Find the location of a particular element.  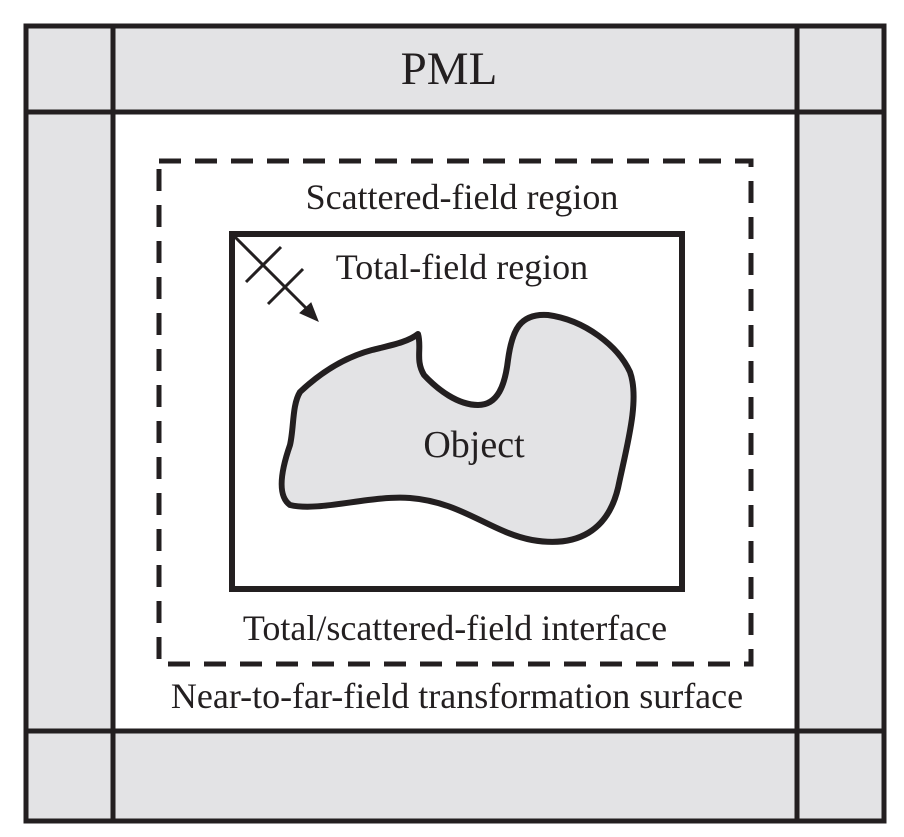

wave-arrowhead is located at coordinates (309, 312).